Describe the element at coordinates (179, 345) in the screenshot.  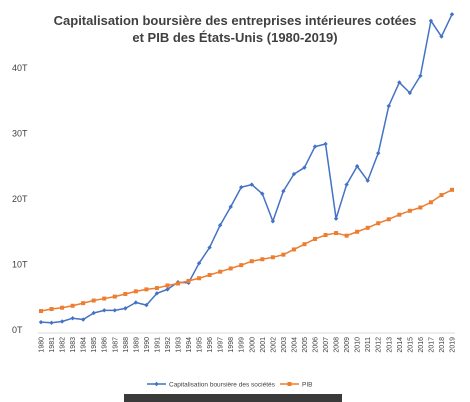
I see `x-tick-label: 1993` at that location.